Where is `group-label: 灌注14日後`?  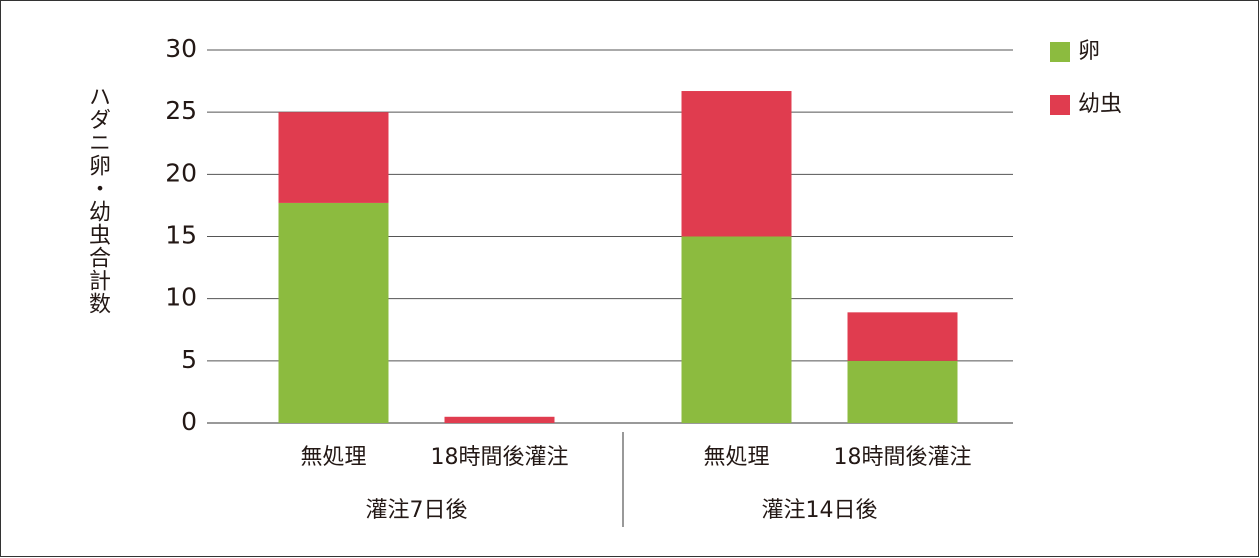 group-label: 灌注14日後 is located at coordinates (820, 510).